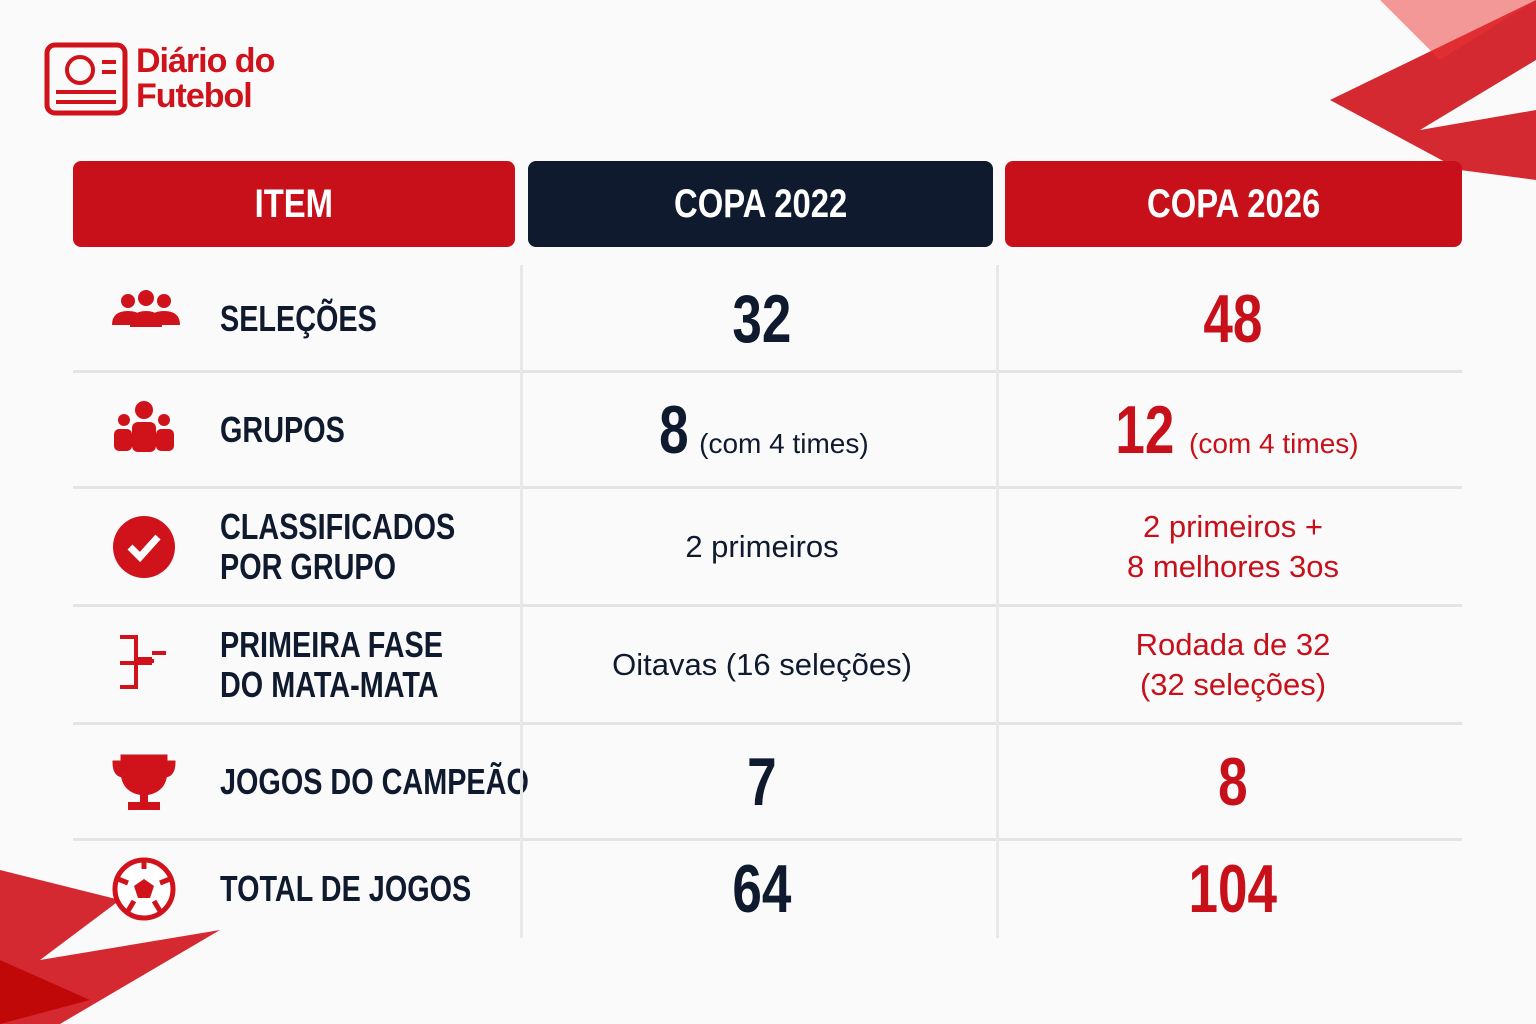 Image resolution: width=1536 pixels, height=1024 pixels. I want to click on header-cell: COPA 2022, so click(760, 204).